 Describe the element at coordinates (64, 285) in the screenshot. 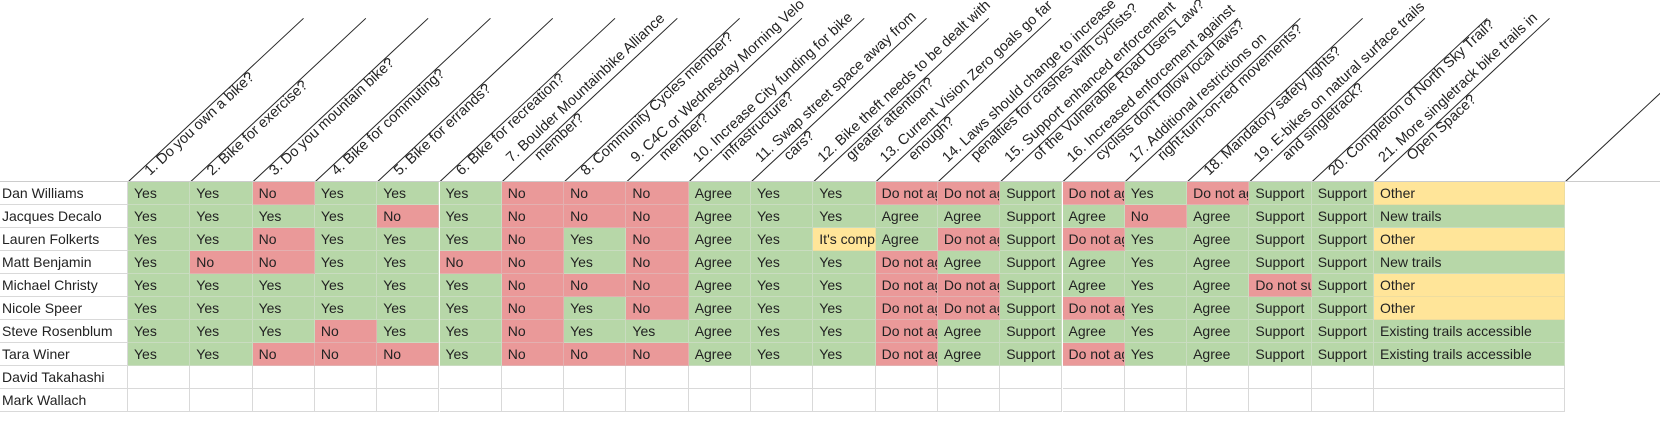

I see `respondent-name: Michael Christy` at that location.